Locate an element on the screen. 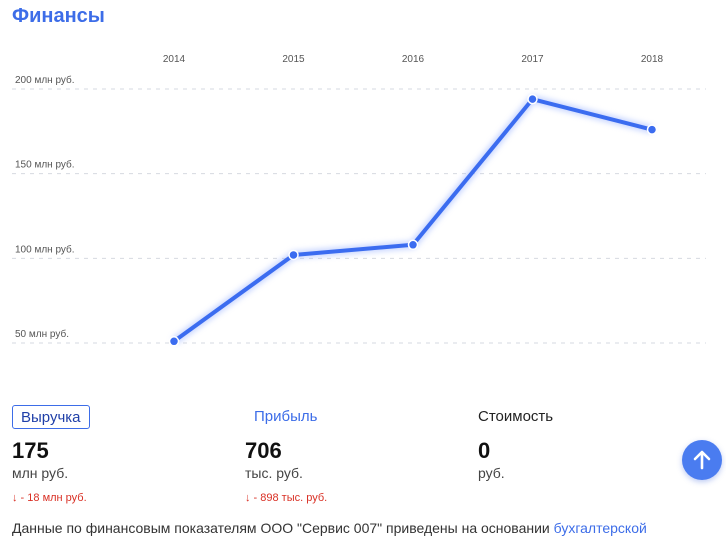 The image size is (726, 542). metric-delta: ↓ - 898 тыс. руб. is located at coordinates (286, 498).